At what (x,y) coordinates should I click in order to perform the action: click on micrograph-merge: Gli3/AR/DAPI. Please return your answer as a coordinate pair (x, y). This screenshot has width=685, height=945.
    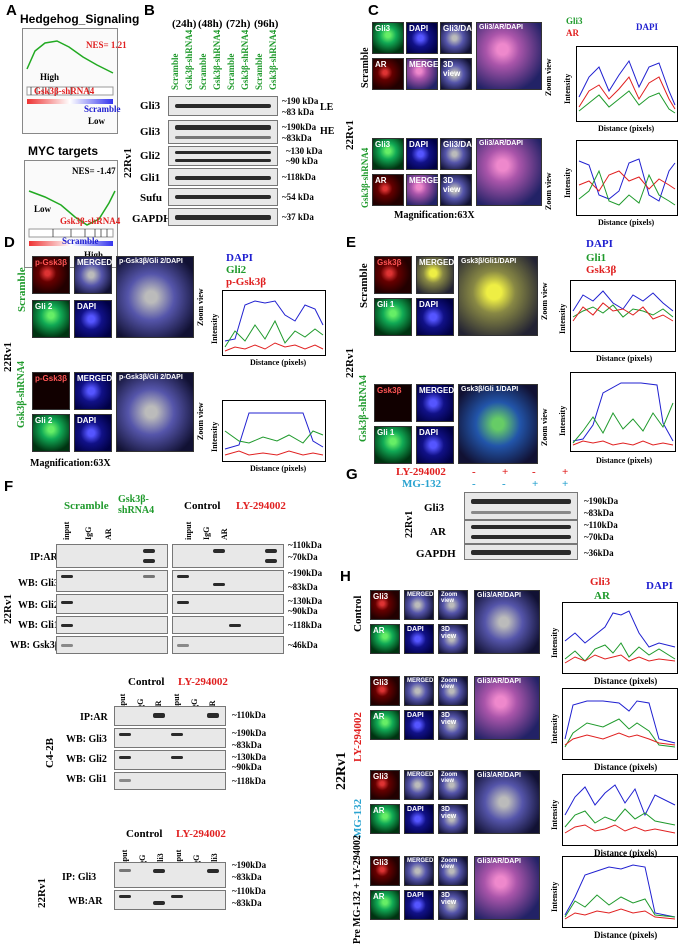
    Looking at the image, I should click on (507, 622).